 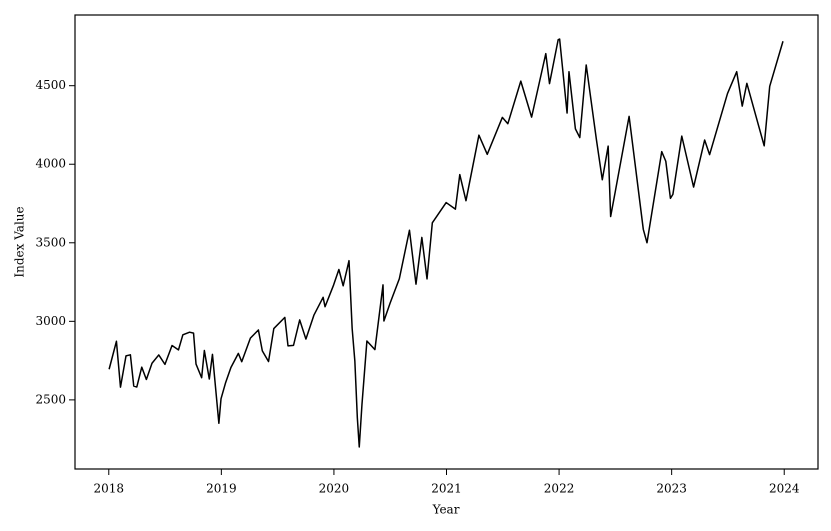 What do you see at coordinates (20, 241) in the screenshot?
I see `y-axis-label: Index Value` at bounding box center [20, 241].